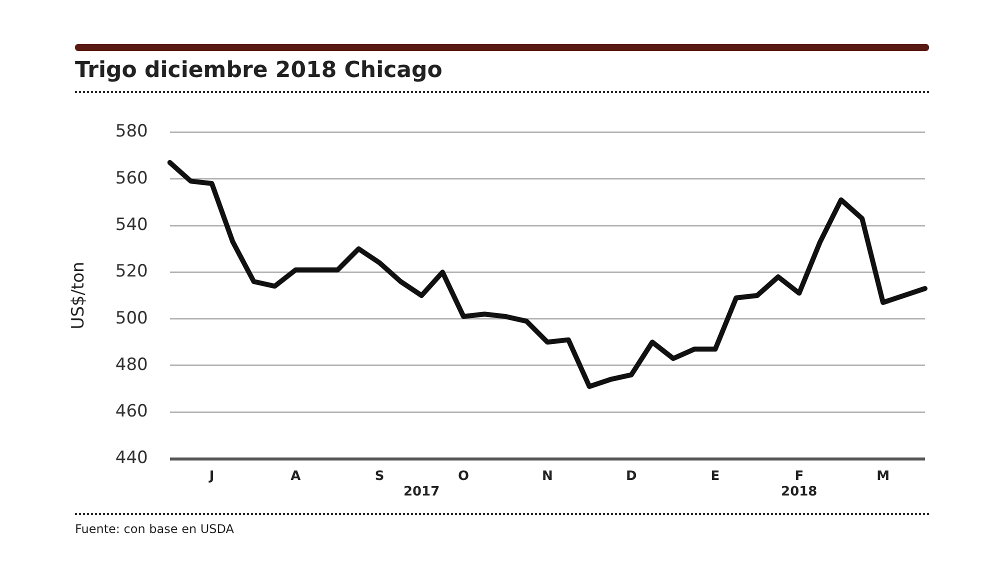 Image resolution: width=1000 pixels, height=582 pixels. What do you see at coordinates (131, 364) in the screenshot?
I see `y-tick-label: 480` at bounding box center [131, 364].